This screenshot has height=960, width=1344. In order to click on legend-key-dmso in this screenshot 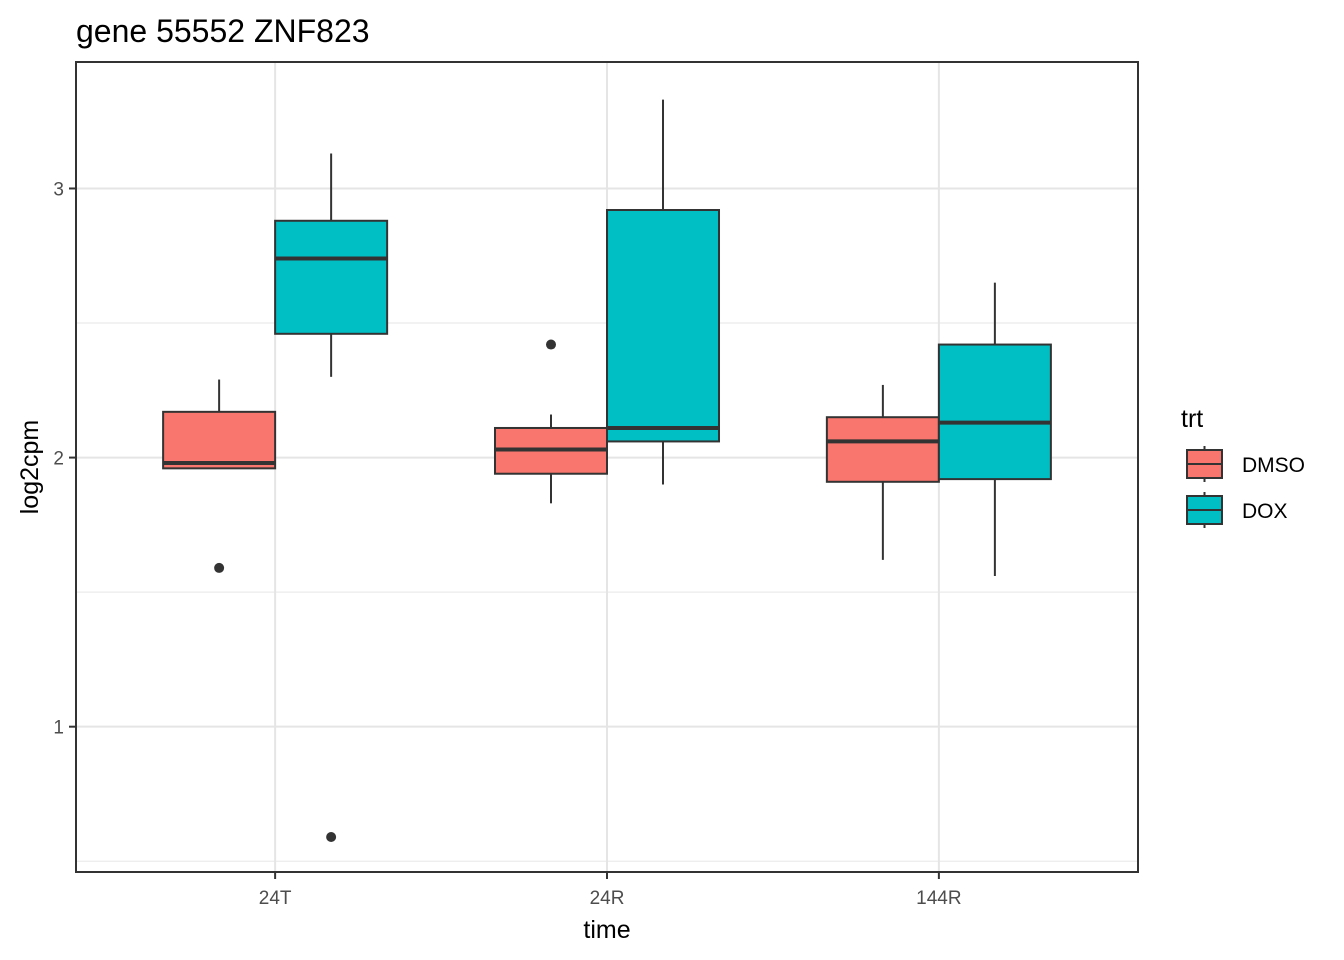, I will do `click(1204, 464)`.